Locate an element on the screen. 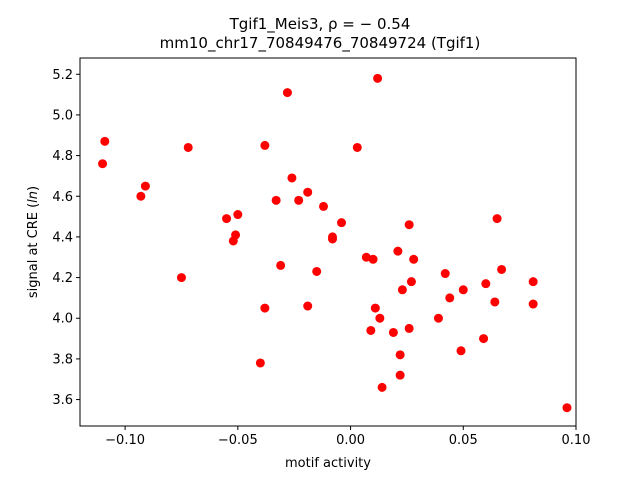  x-axis-label: motif activity is located at coordinates (328, 463).